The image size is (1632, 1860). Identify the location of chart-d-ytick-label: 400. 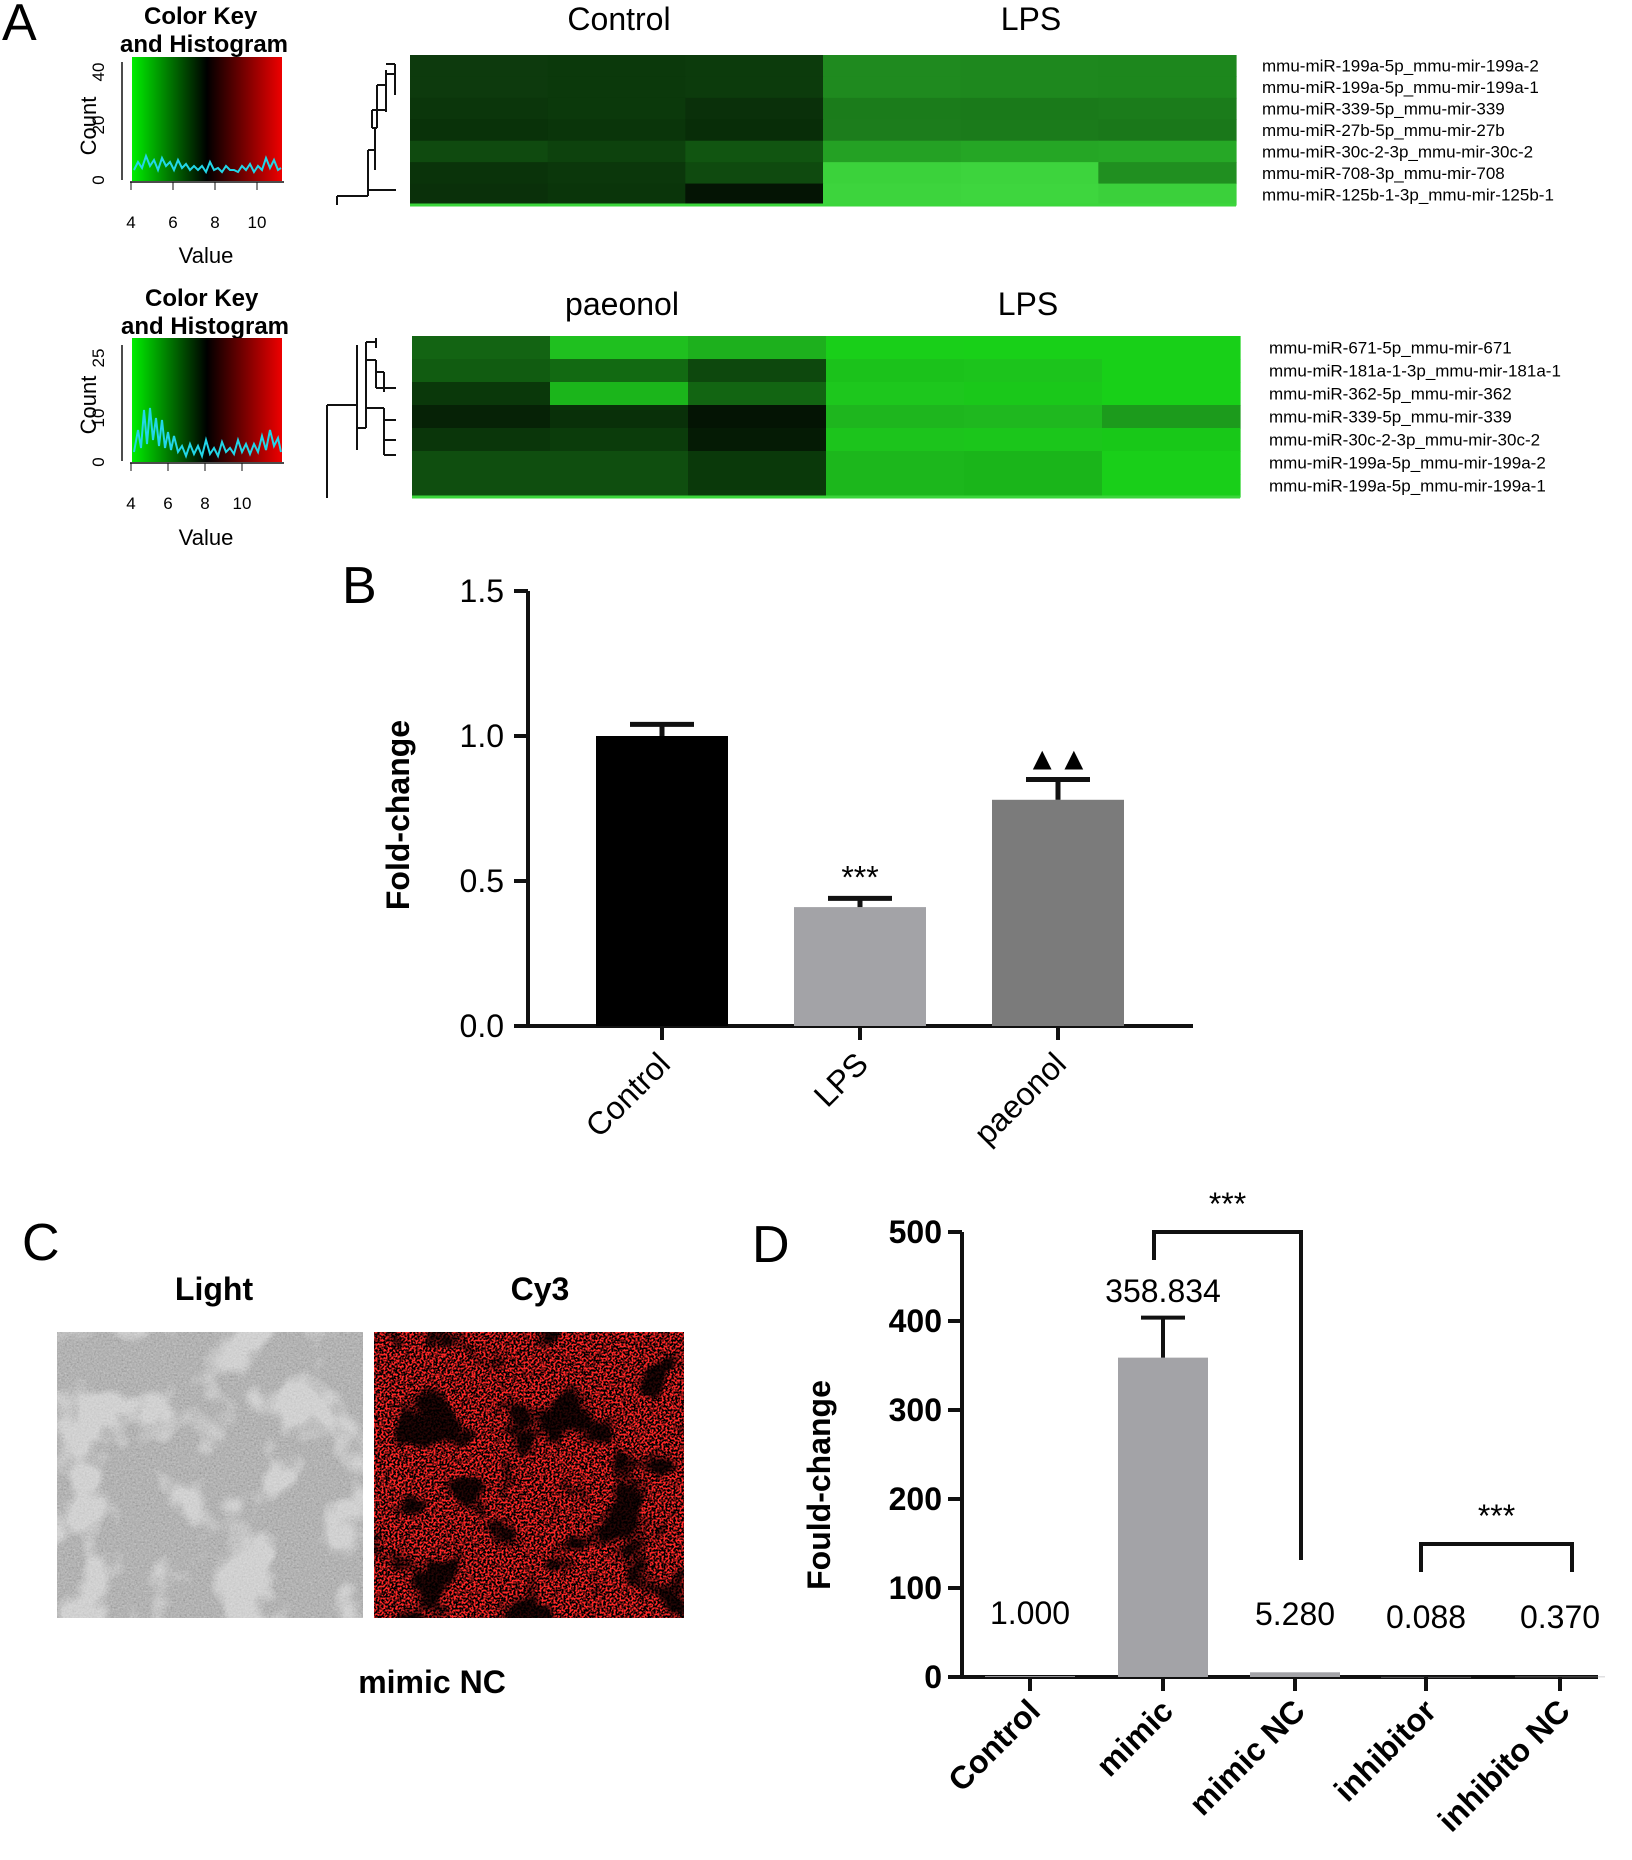
(915, 1321).